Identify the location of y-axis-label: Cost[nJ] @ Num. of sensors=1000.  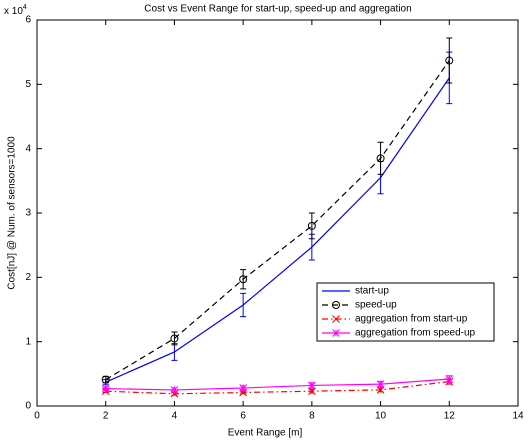
(12, 213).